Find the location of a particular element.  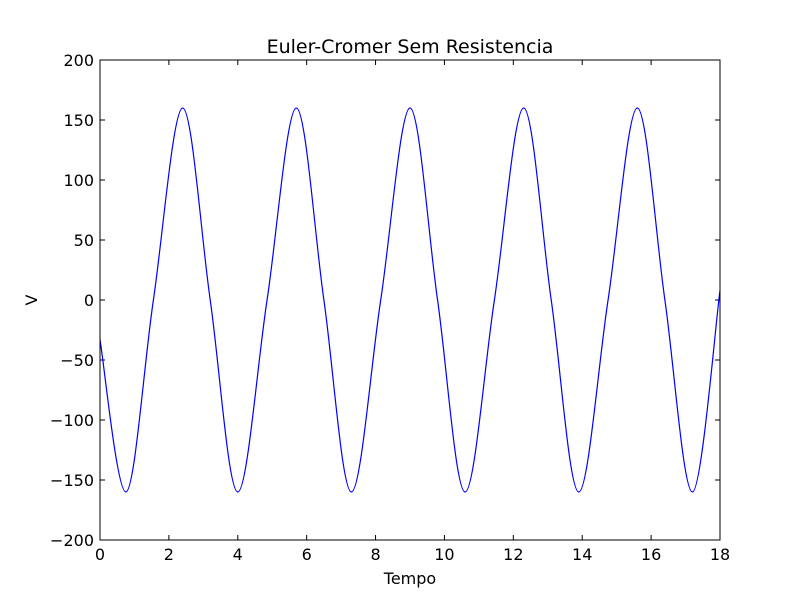

y-tick-label: 0 is located at coordinates (89, 300).